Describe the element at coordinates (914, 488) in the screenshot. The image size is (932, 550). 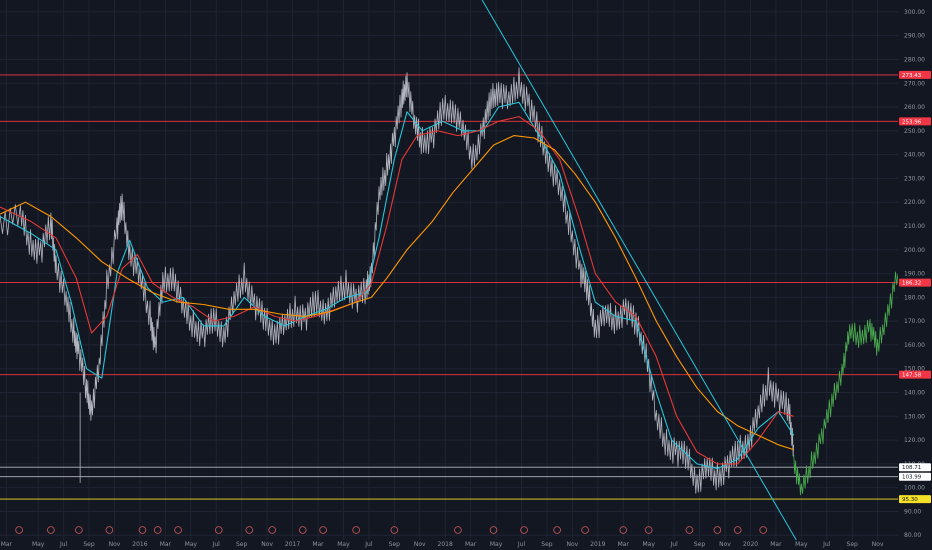
I see `y-tick-label: 100.00` at that location.